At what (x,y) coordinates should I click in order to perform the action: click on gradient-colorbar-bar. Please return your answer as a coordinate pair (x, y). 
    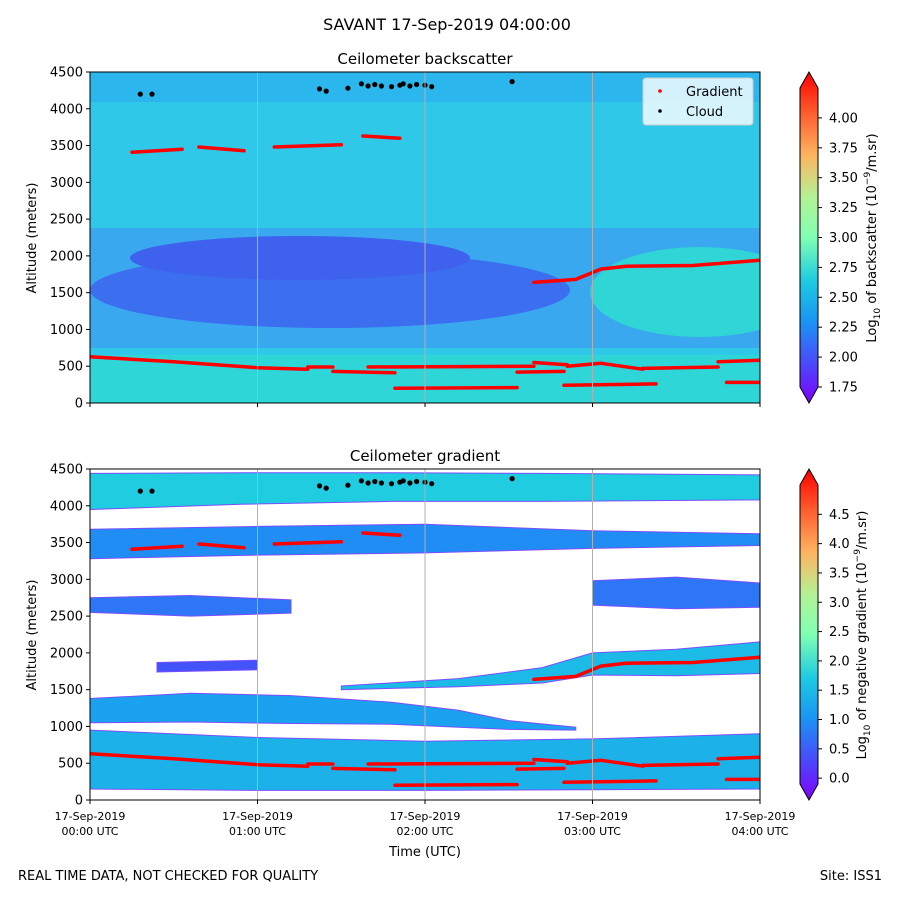
    Looking at the image, I should click on (809, 634).